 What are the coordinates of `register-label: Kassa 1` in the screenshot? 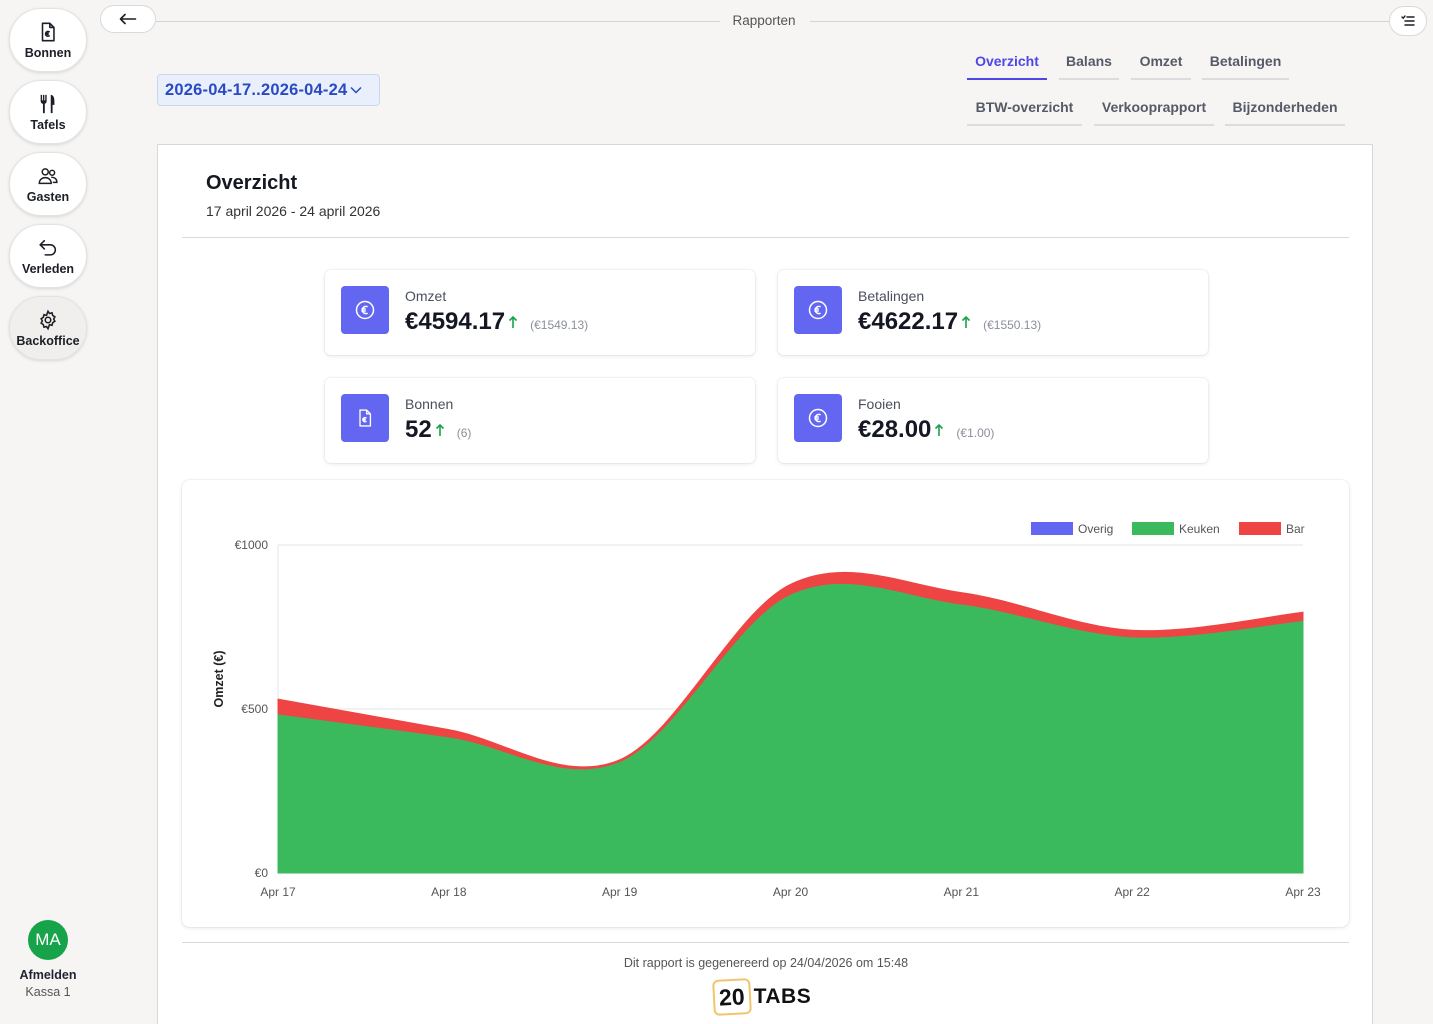 It's located at (48, 992).